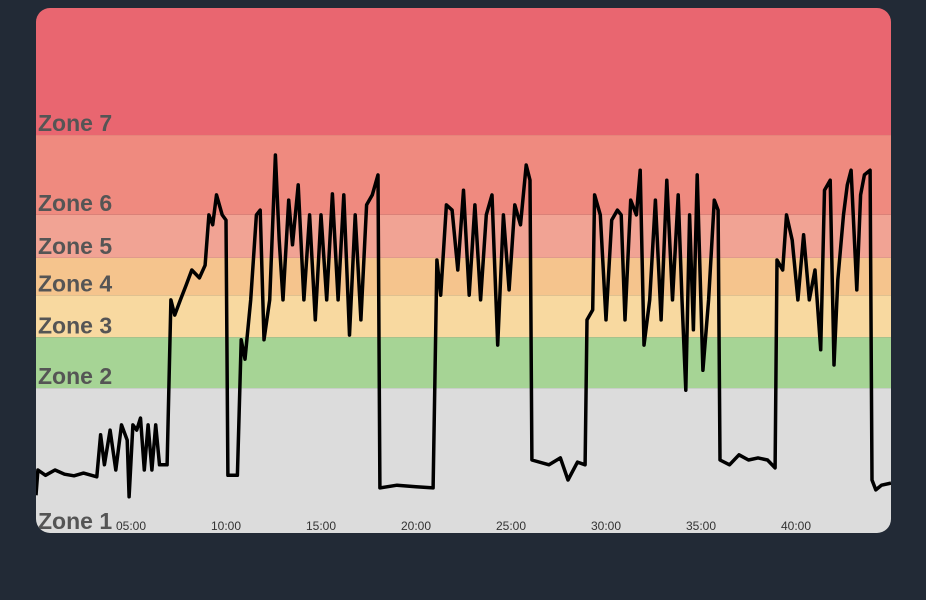  What do you see at coordinates (226, 526) in the screenshot?
I see `x-tick-label: 10:00` at bounding box center [226, 526].